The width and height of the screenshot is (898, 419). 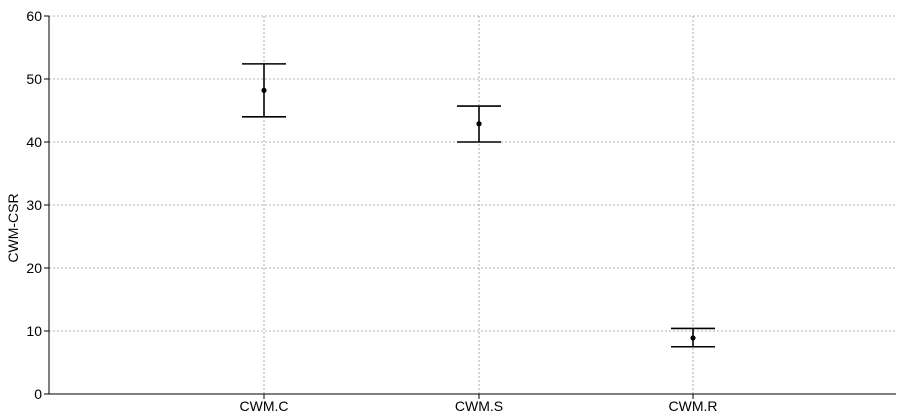 What do you see at coordinates (34, 268) in the screenshot?
I see `y-tick-label: 20` at bounding box center [34, 268].